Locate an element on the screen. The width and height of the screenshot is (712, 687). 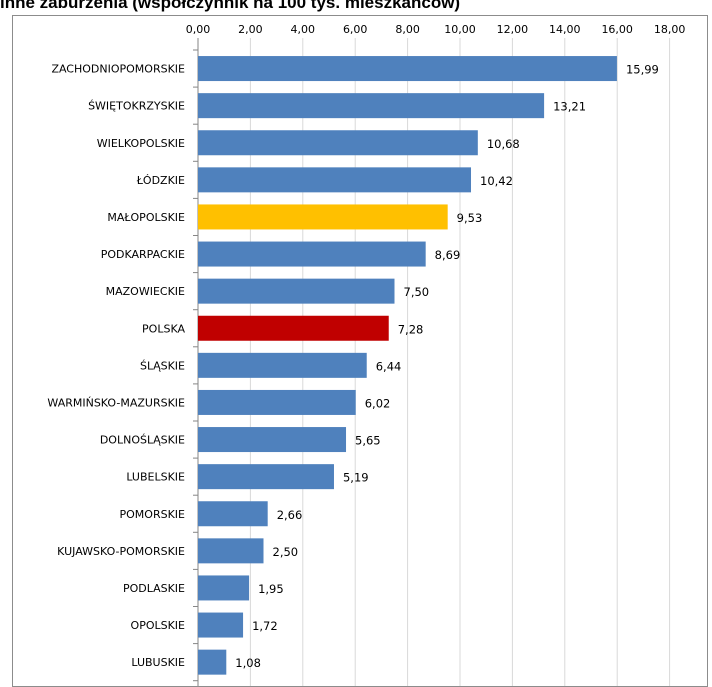
x-tick-label: 4,00 is located at coordinates (303, 29).